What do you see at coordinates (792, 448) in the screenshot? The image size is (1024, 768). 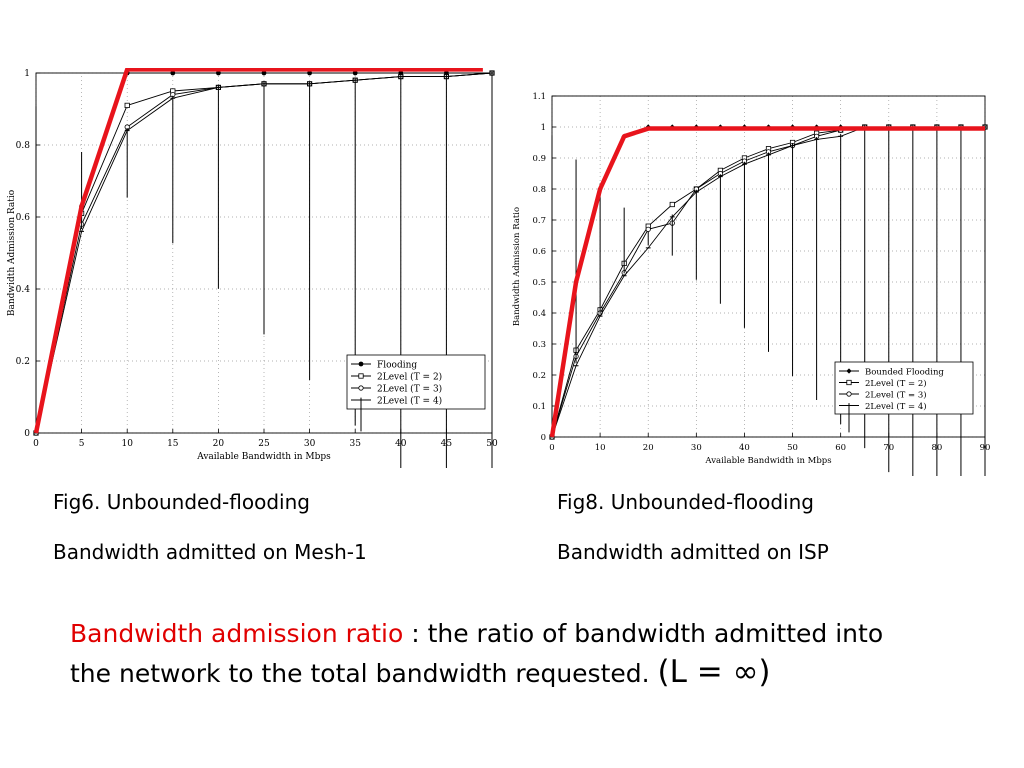 I see `x-tick-label: 50` at bounding box center [792, 448].